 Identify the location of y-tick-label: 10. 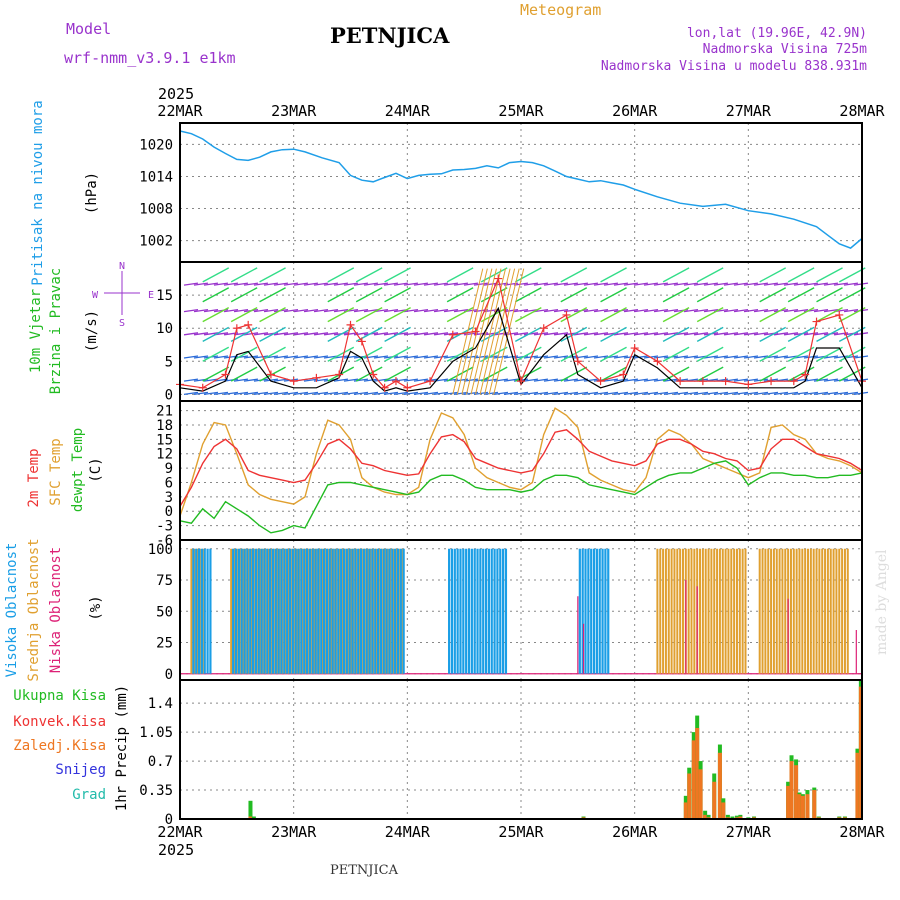
(164, 329).